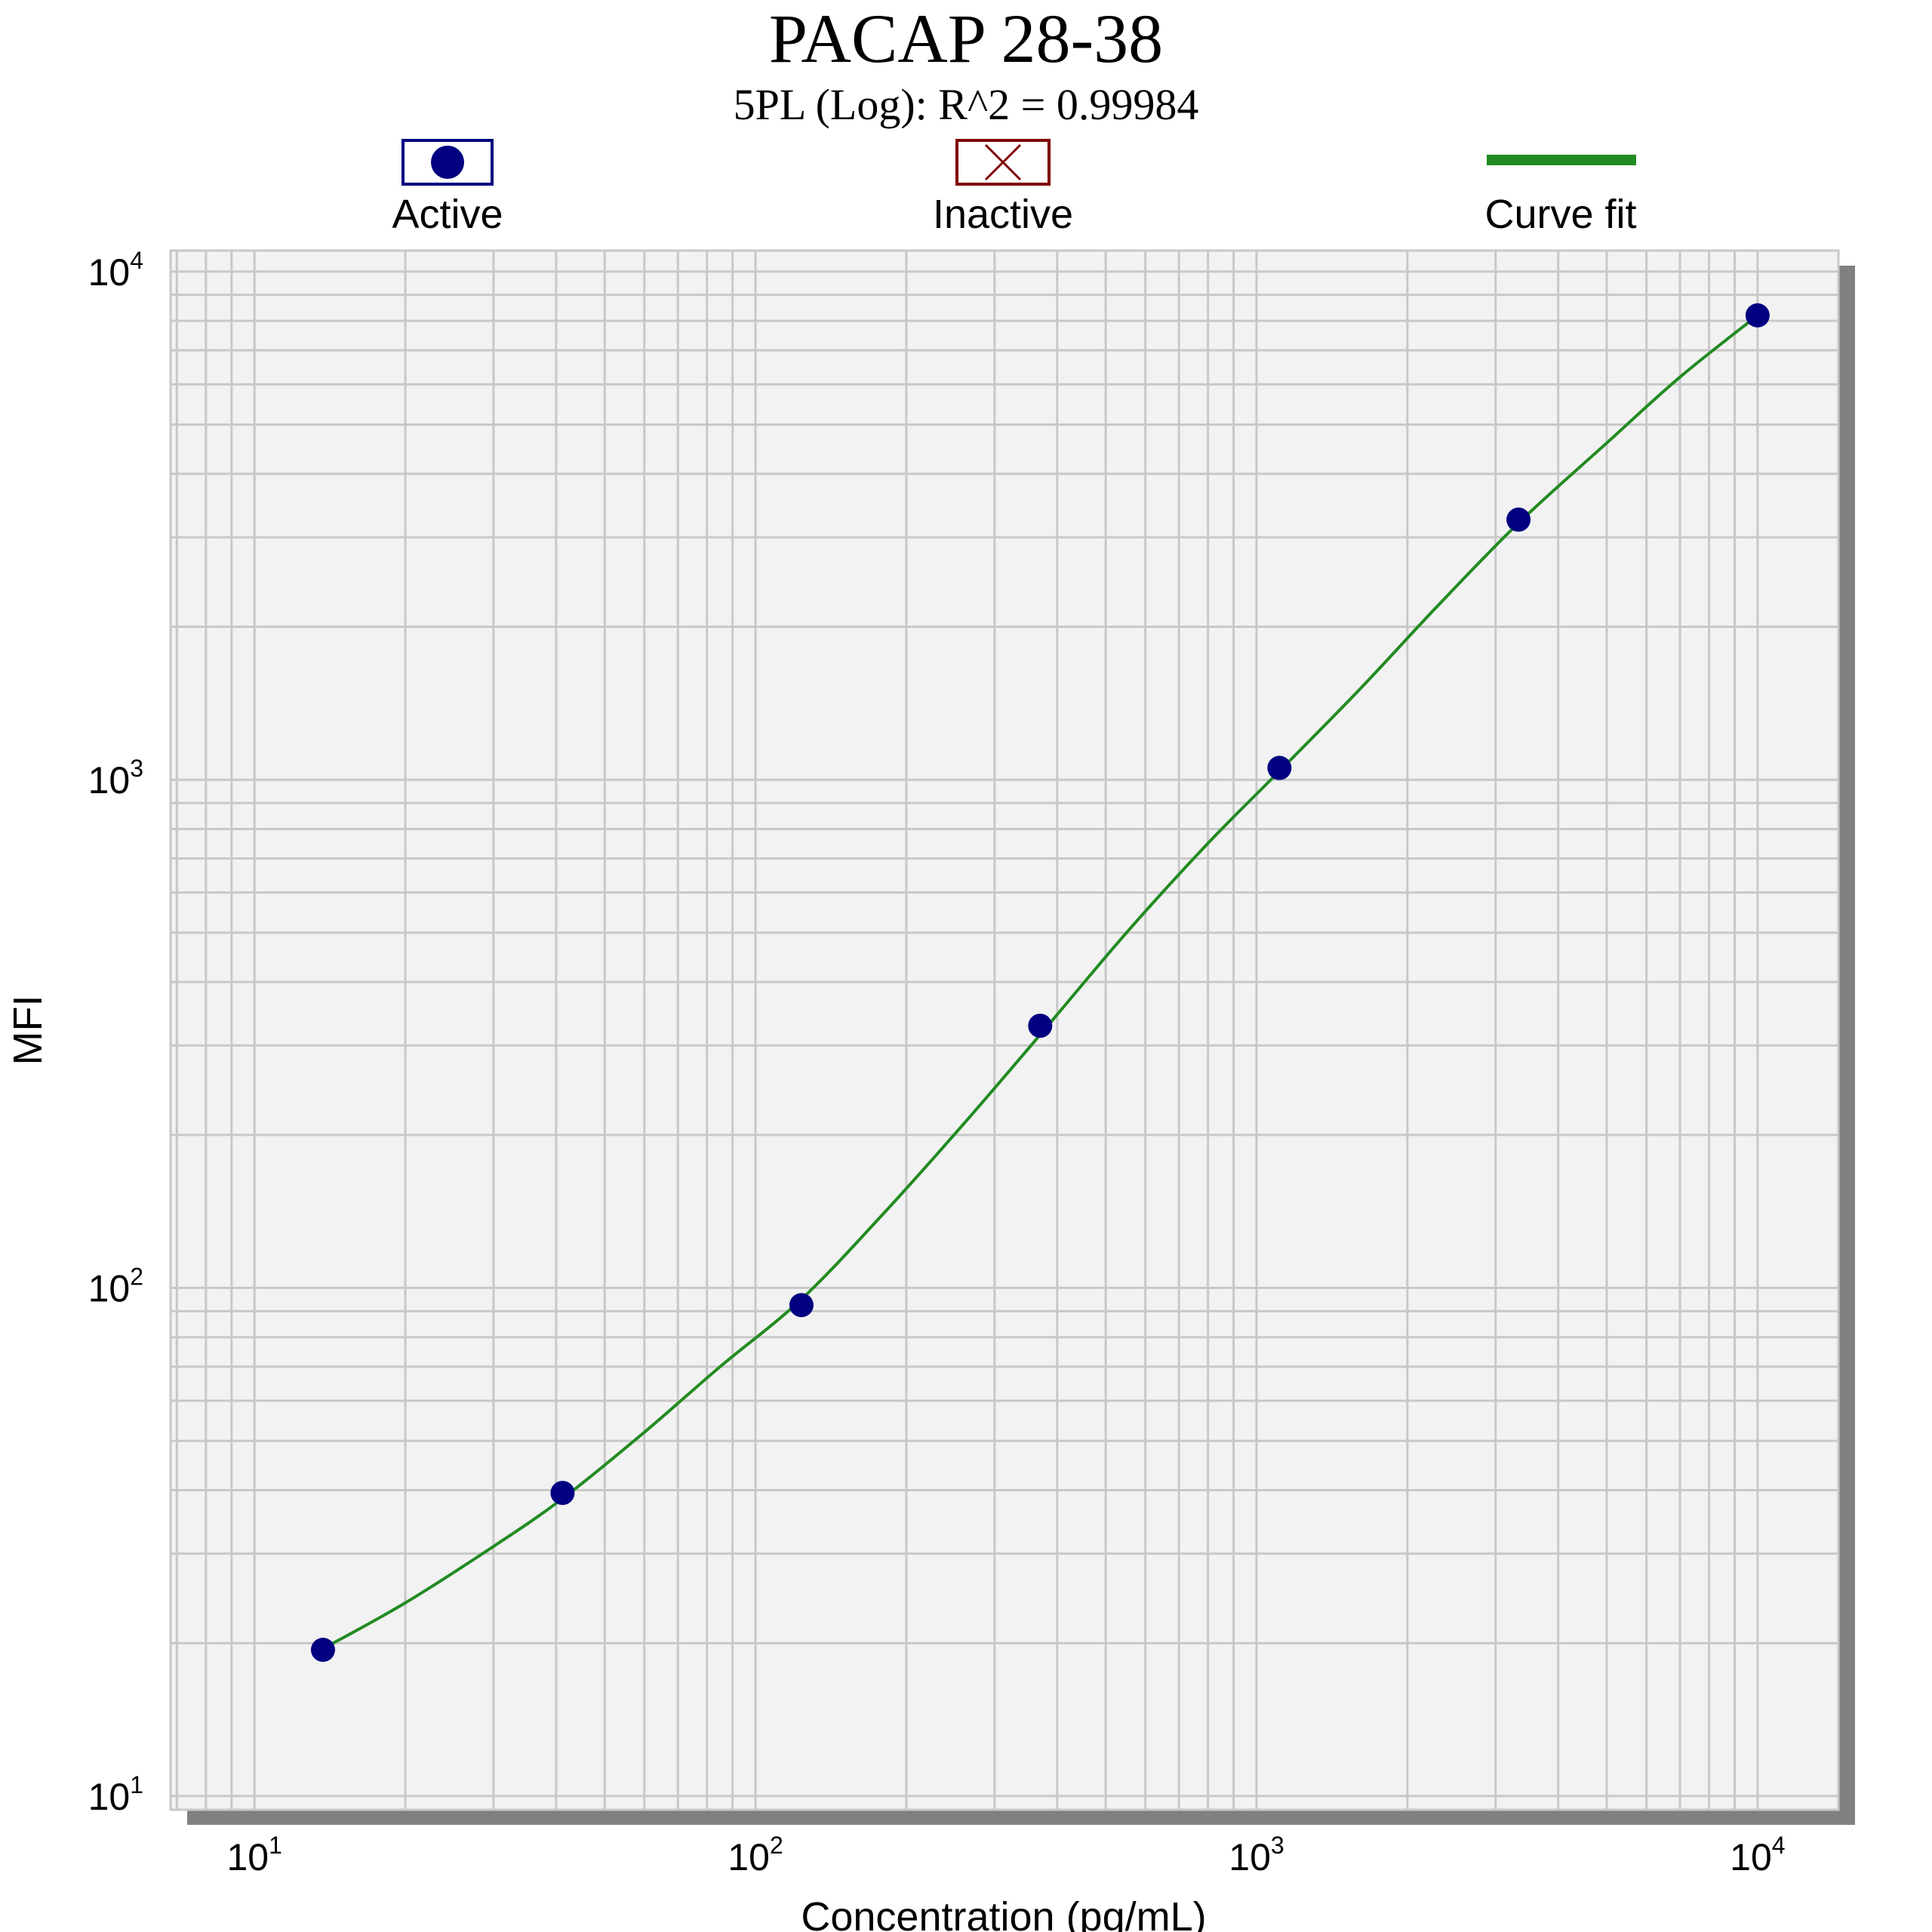 Image resolution: width=1932 pixels, height=1932 pixels. What do you see at coordinates (115, 1032) in the screenshot?
I see `y-tick-labels: 10¹ 10² 10³ 10⁴` at bounding box center [115, 1032].